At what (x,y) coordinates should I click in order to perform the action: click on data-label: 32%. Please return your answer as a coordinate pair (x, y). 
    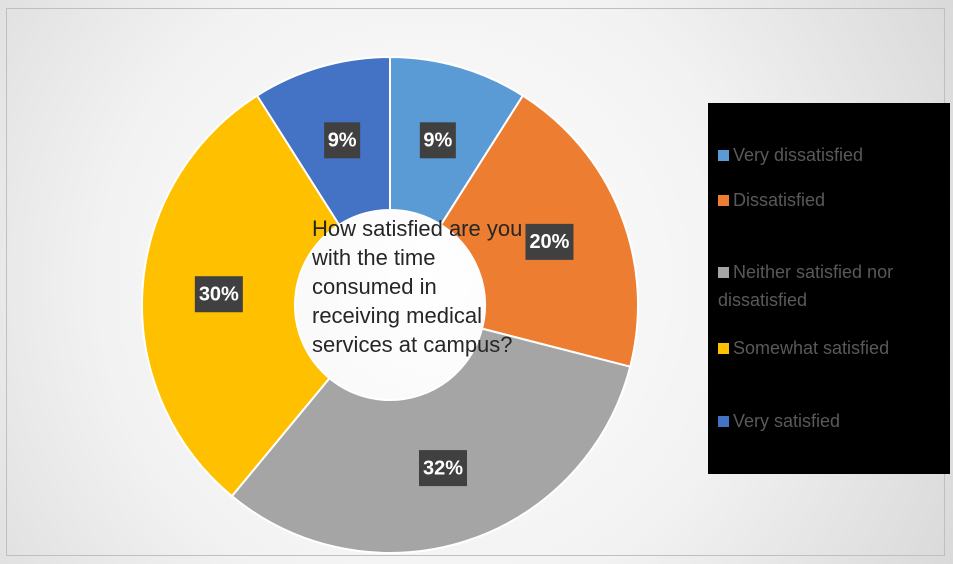
    Looking at the image, I should click on (443, 468).